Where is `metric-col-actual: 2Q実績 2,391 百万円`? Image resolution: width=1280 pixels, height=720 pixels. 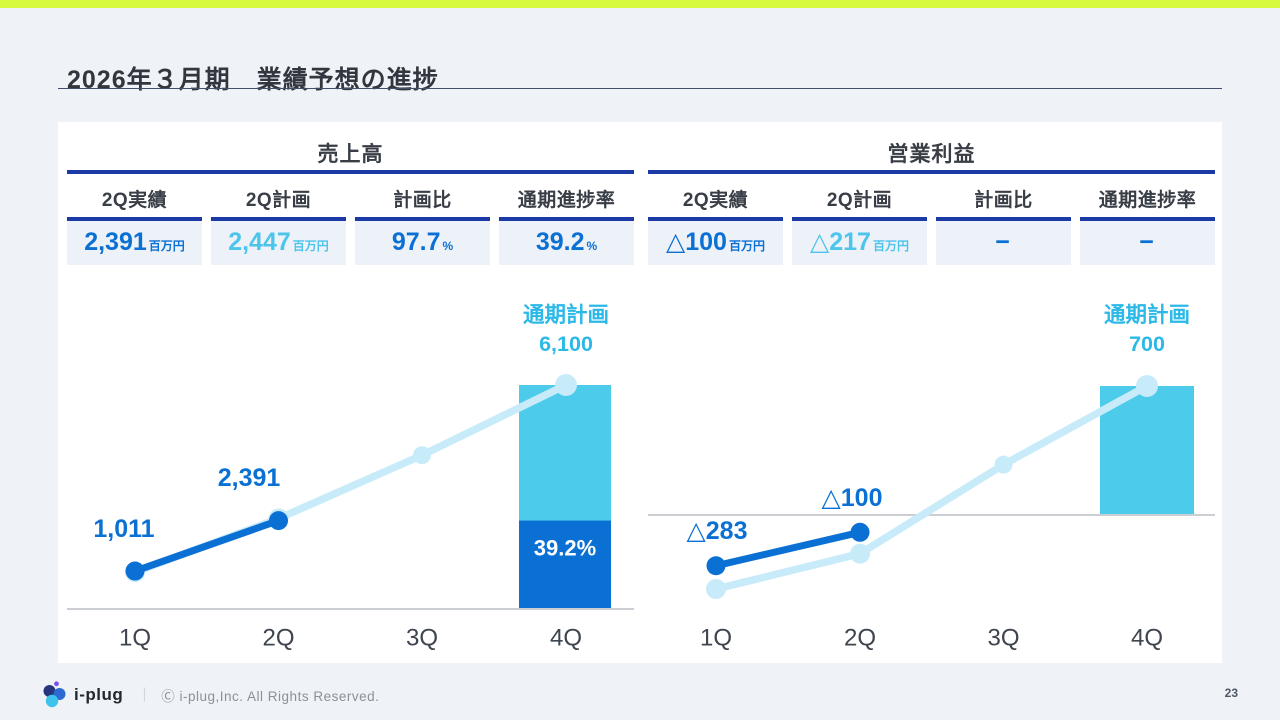
metric-col-actual: 2Q実績 2,391 百万円 is located at coordinates (134, 224).